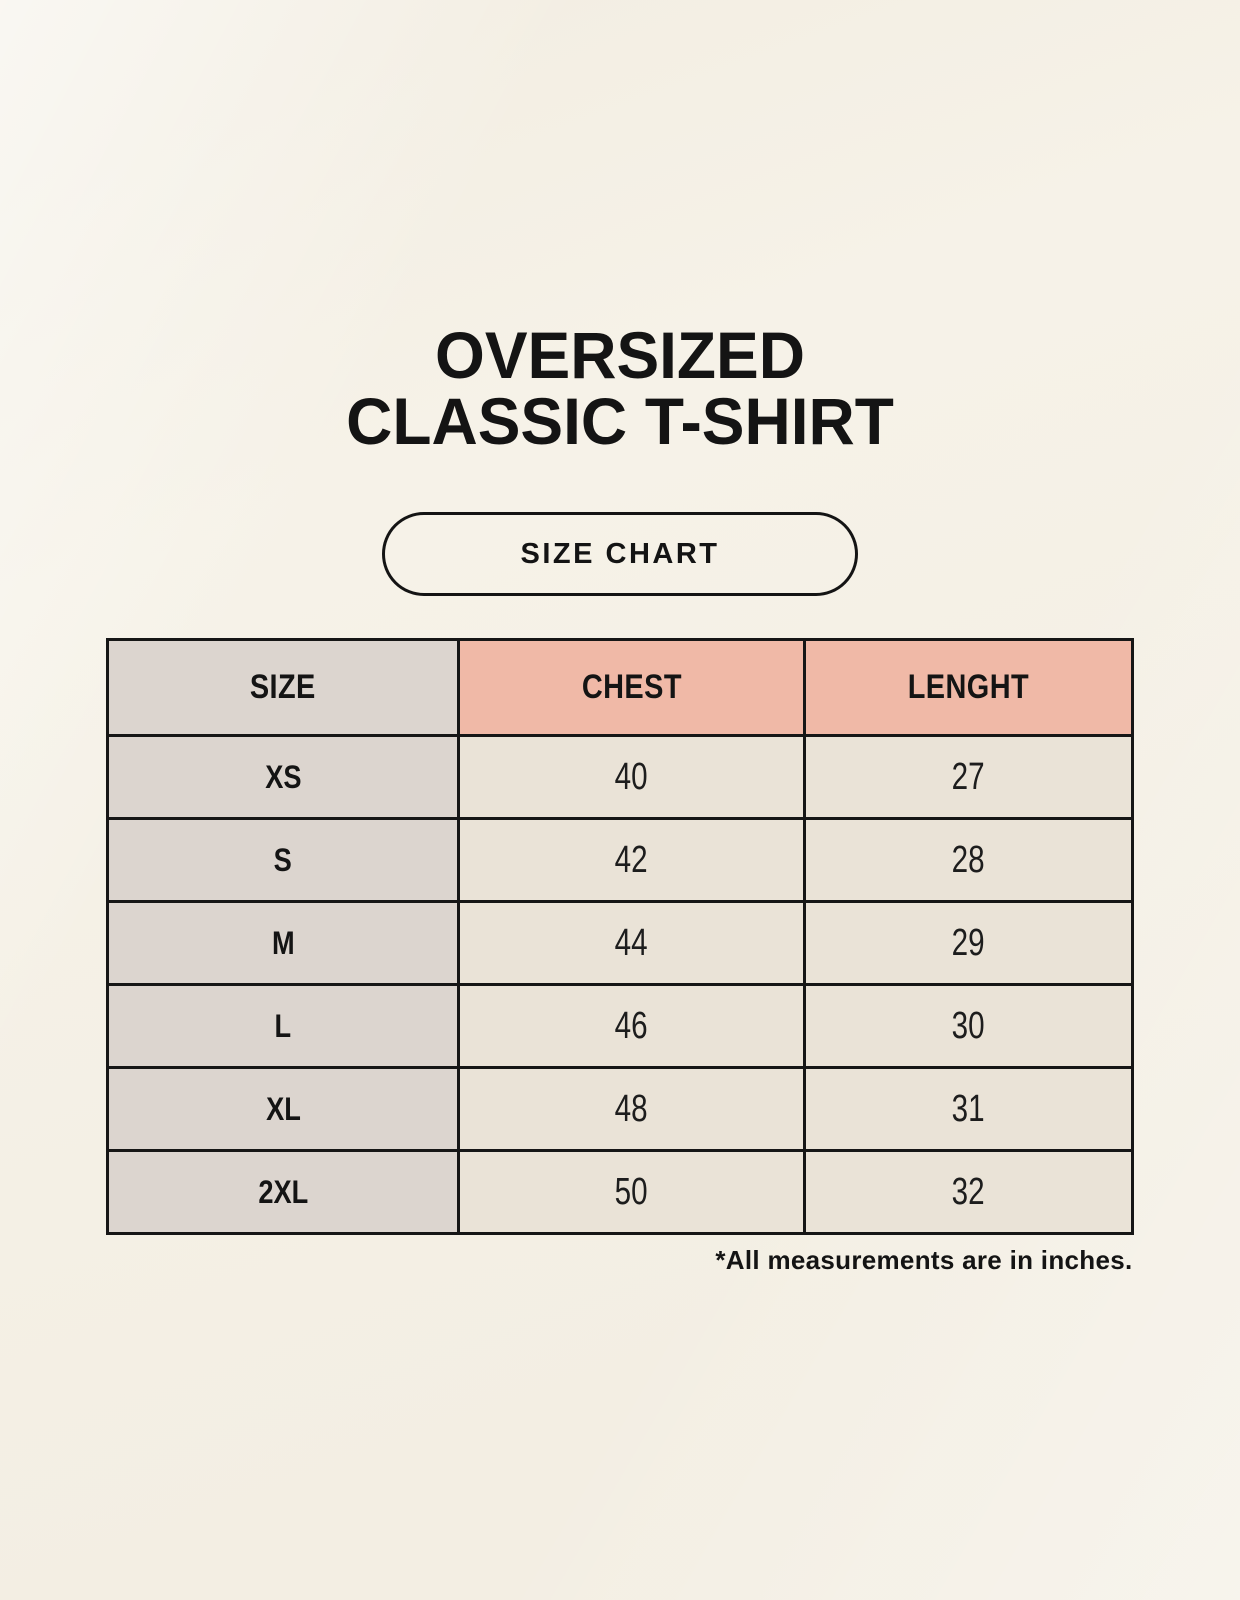  I want to click on chest-cell: 44, so click(631, 943).